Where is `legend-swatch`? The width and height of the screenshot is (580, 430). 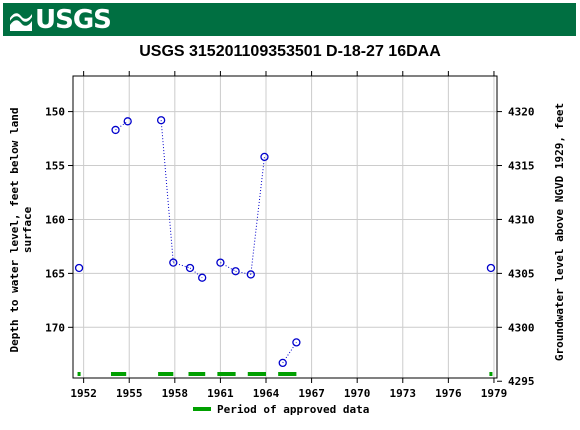
legend-swatch is located at coordinates (202, 409).